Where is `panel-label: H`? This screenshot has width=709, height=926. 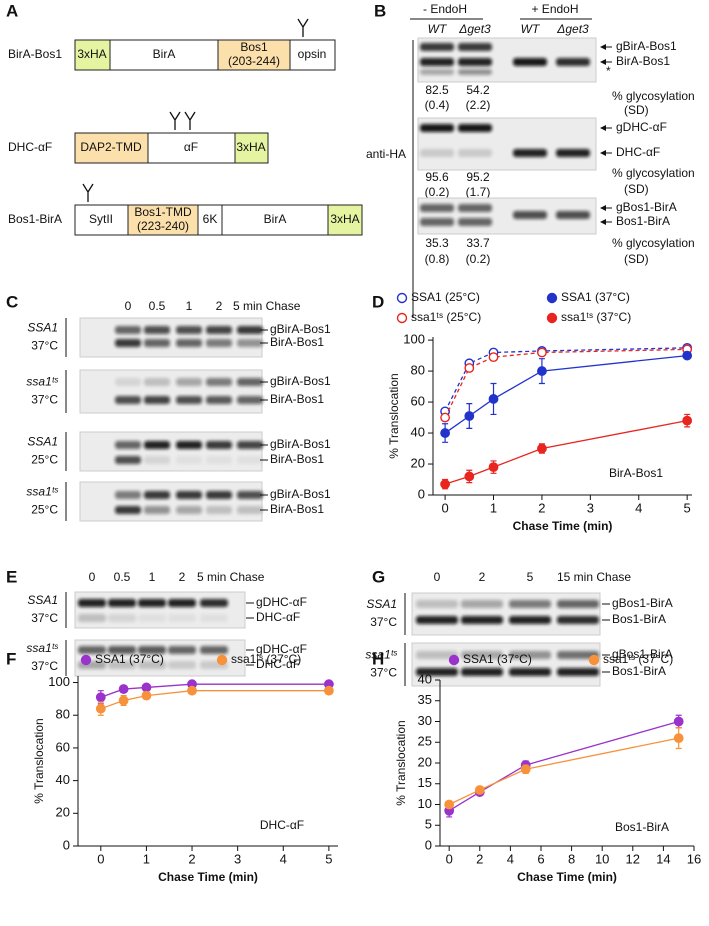
panel-label: H is located at coordinates (378, 658).